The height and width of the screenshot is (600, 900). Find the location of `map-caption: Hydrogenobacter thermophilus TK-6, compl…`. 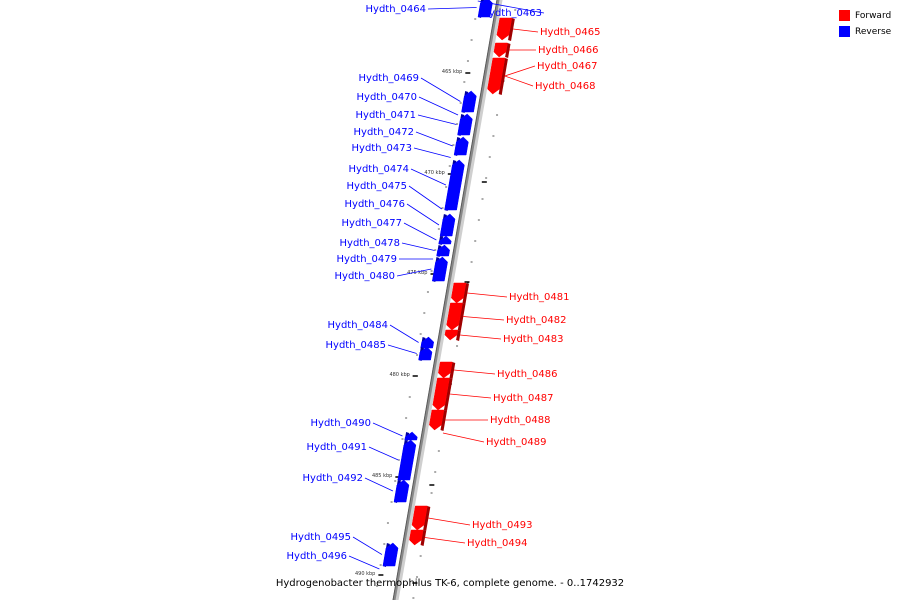

map-caption: Hydrogenobacter thermophilus TK-6, compl… is located at coordinates (450, 583).